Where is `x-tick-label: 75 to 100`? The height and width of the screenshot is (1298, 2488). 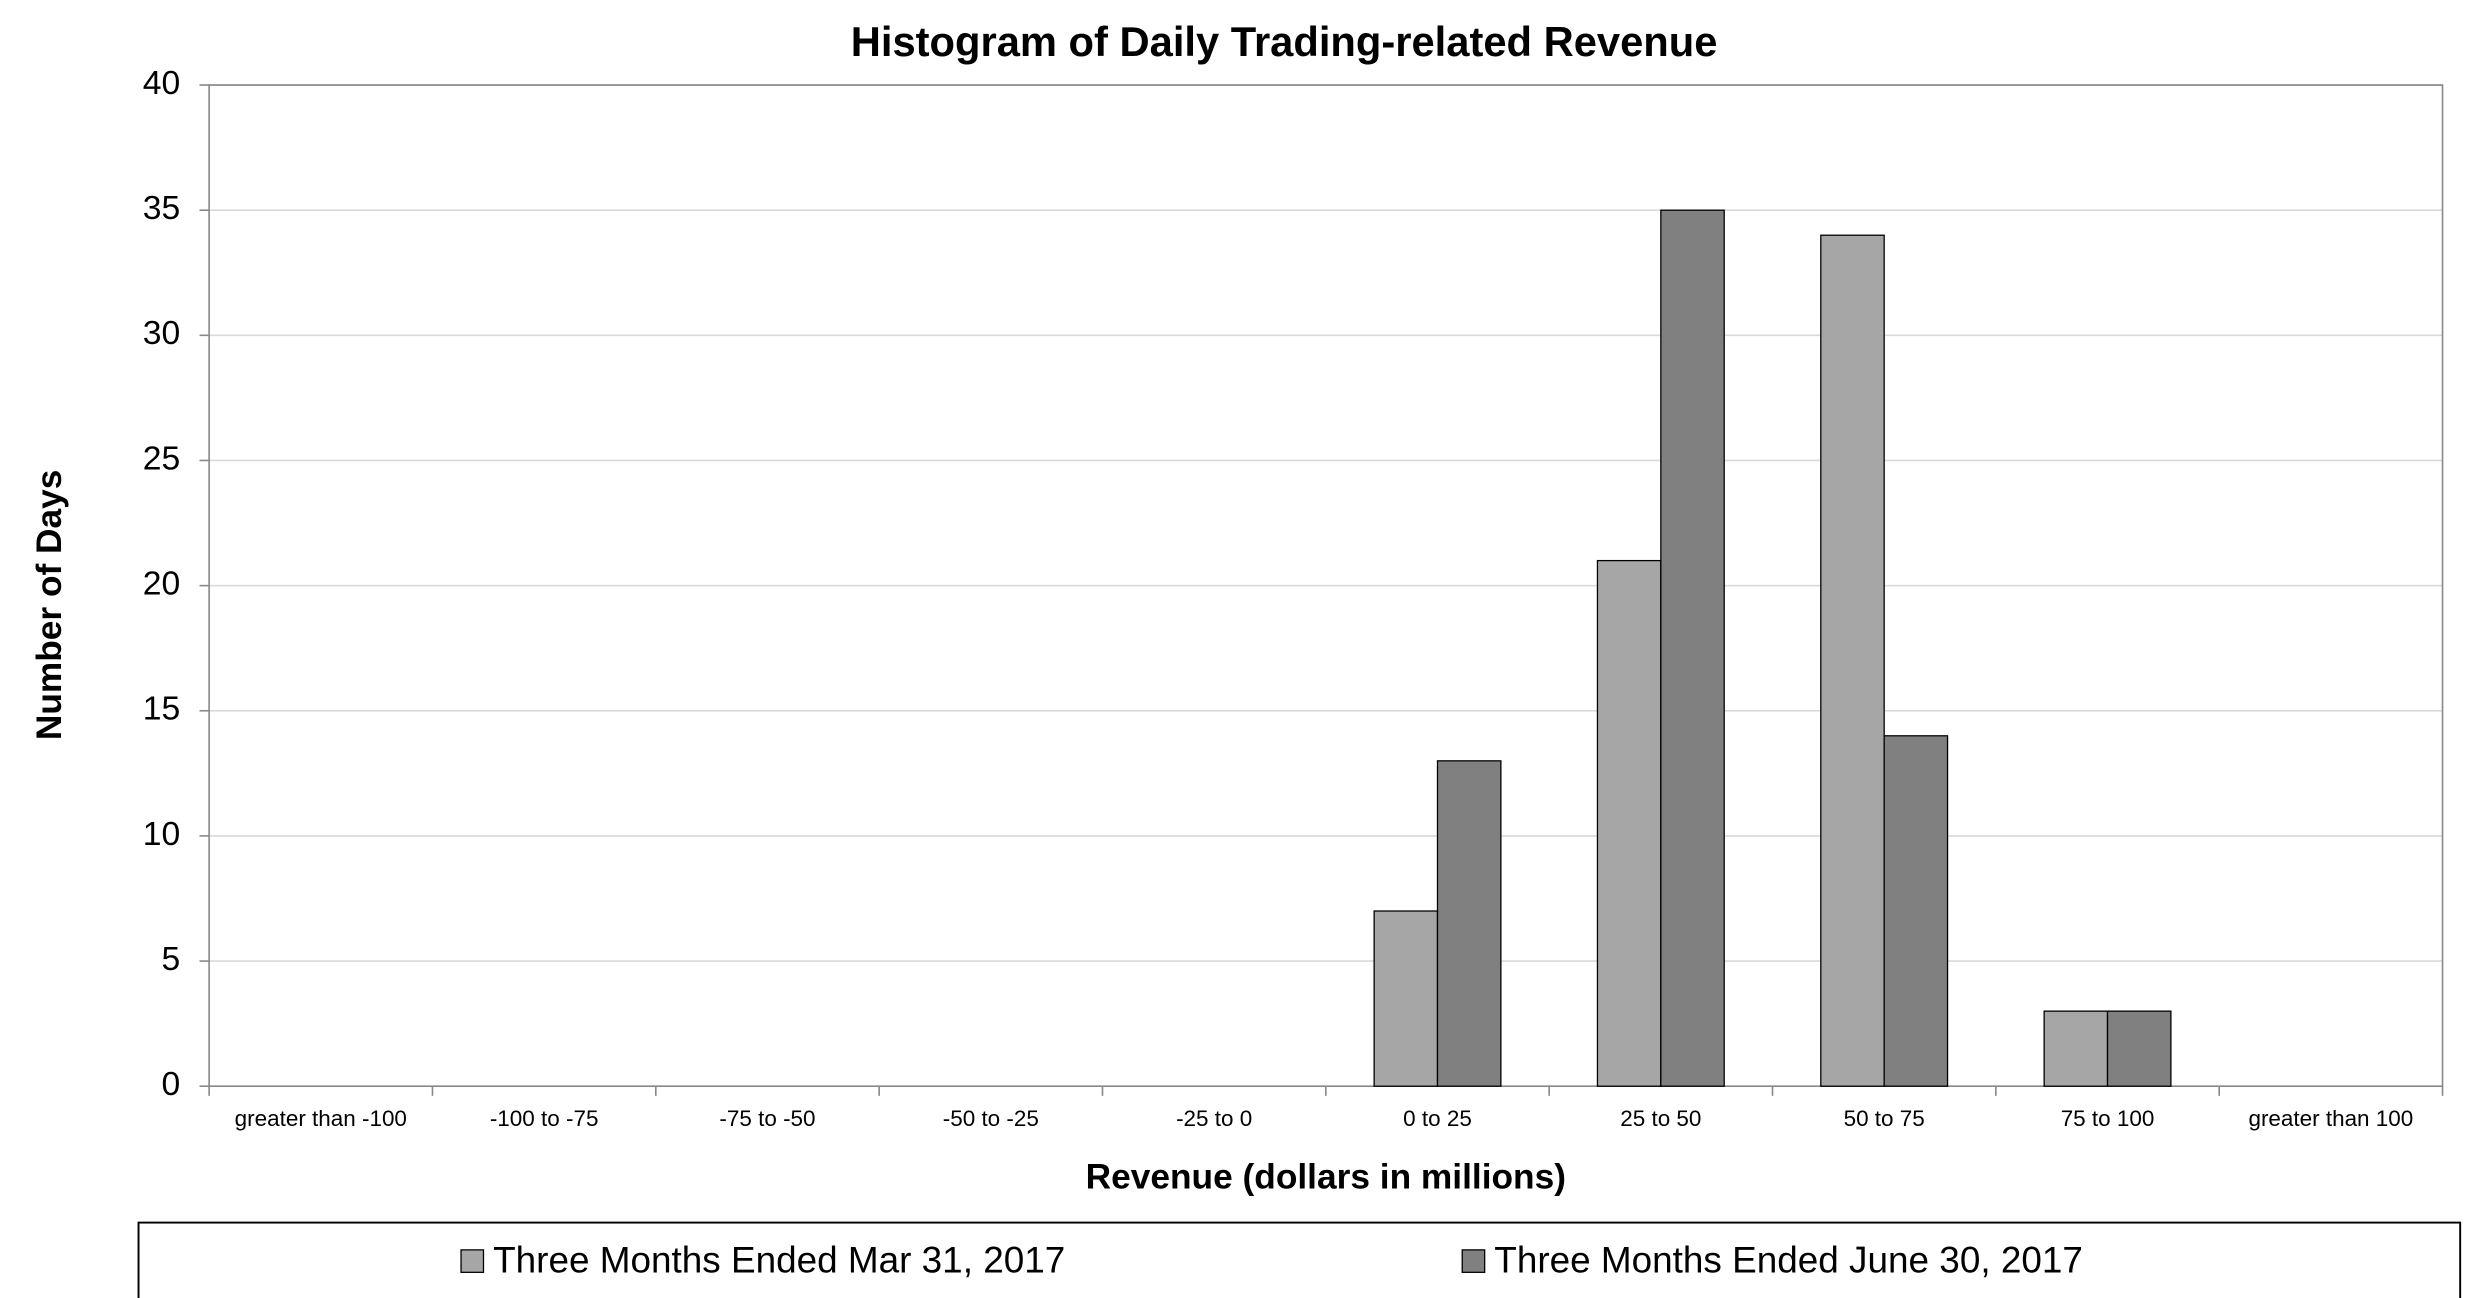
x-tick-label: 75 to 100 is located at coordinates (2108, 1118).